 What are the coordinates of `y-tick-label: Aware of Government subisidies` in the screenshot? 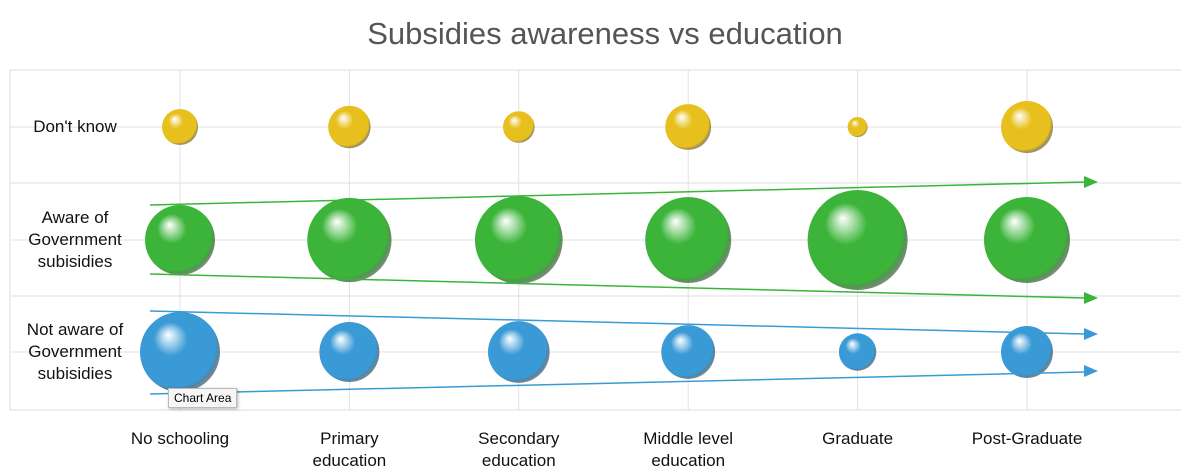 It's located at (75, 239).